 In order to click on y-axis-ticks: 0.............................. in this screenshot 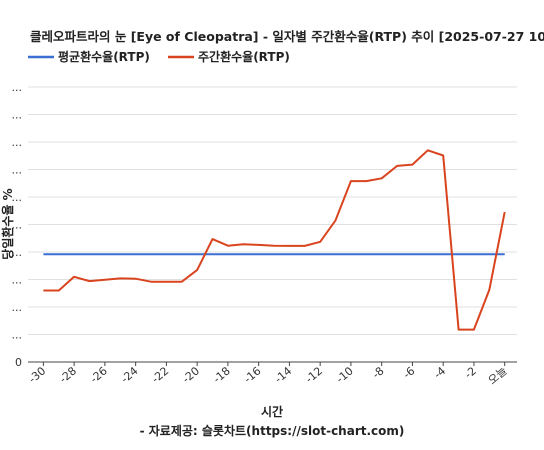, I will do `click(17, 225)`.